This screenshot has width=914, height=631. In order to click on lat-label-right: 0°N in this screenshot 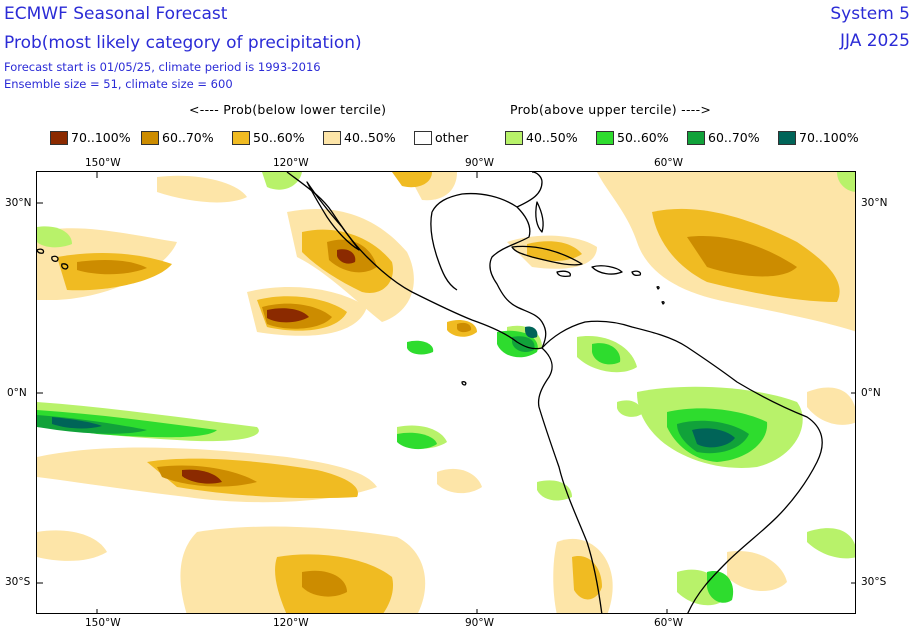, I will do `click(871, 393)`.